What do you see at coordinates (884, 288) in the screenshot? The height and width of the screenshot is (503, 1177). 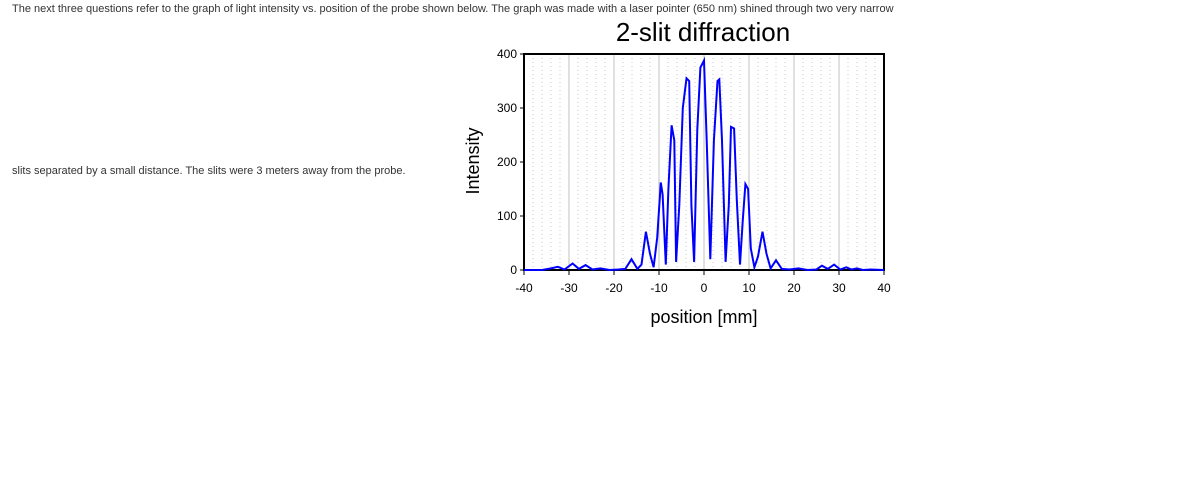 I see `x-tick-label: 40` at bounding box center [884, 288].